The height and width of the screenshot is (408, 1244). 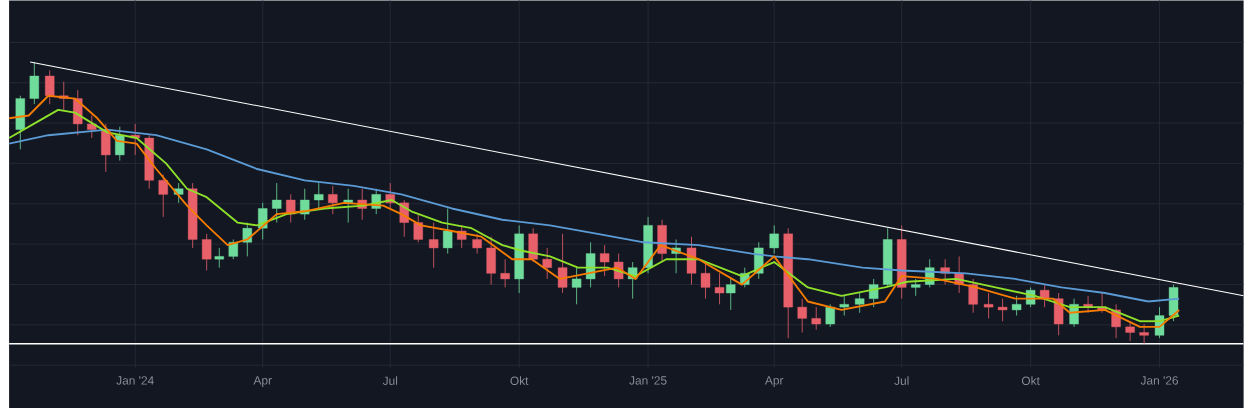 What do you see at coordinates (135, 380) in the screenshot?
I see `x-tick-label: Jan '24` at bounding box center [135, 380].